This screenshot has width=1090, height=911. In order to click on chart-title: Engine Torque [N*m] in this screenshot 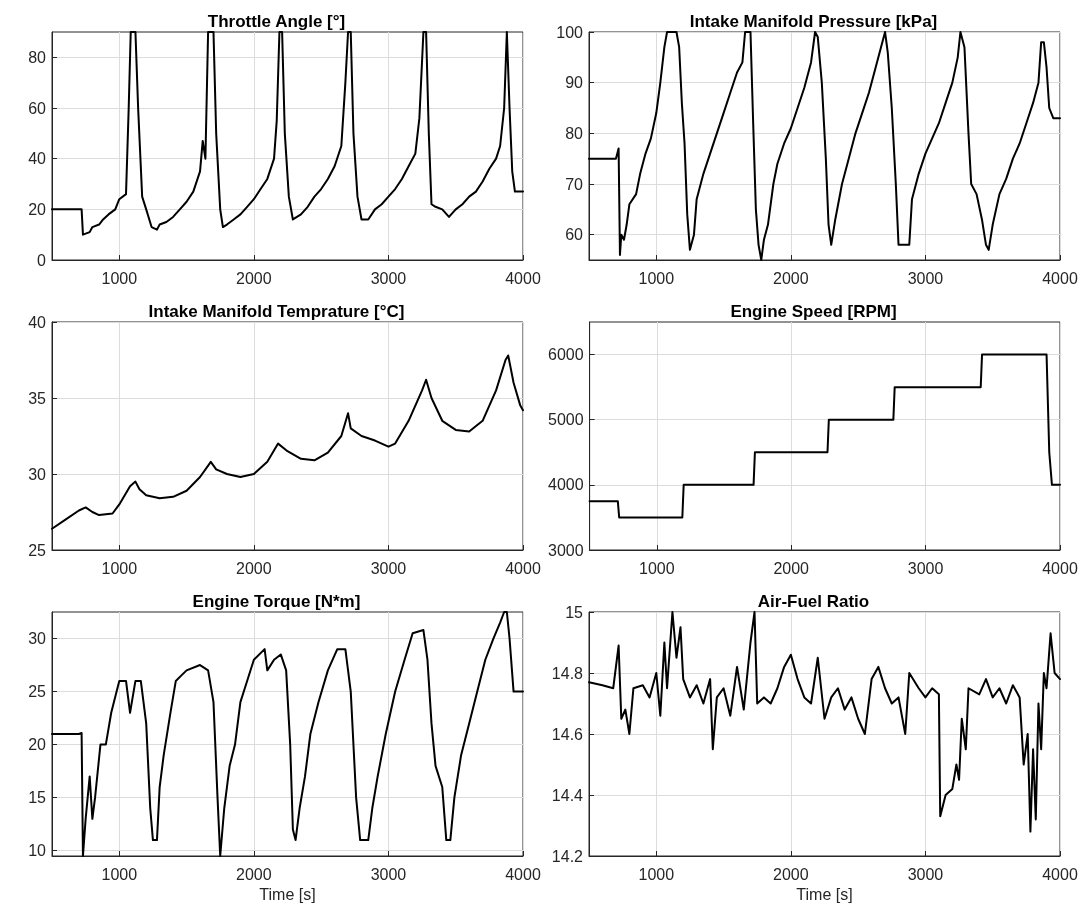, I will do `click(276, 601)`.